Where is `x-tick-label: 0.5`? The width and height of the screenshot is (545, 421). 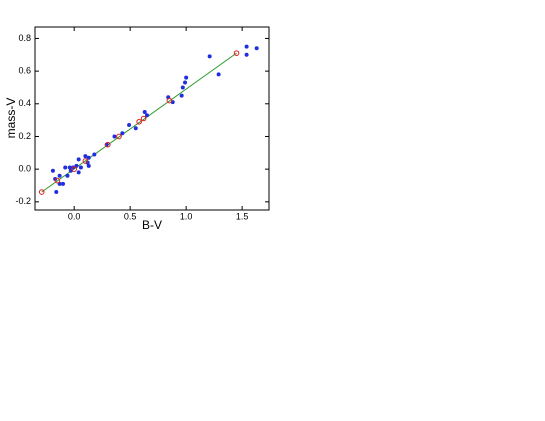
x-tick-label: 0.5 is located at coordinates (130, 216).